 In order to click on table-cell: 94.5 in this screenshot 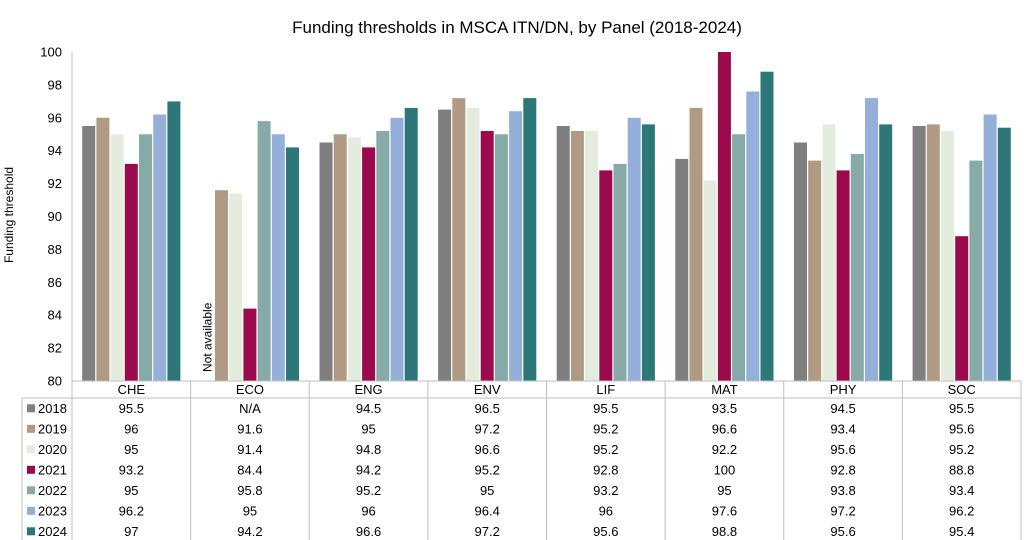, I will do `click(368, 408)`.